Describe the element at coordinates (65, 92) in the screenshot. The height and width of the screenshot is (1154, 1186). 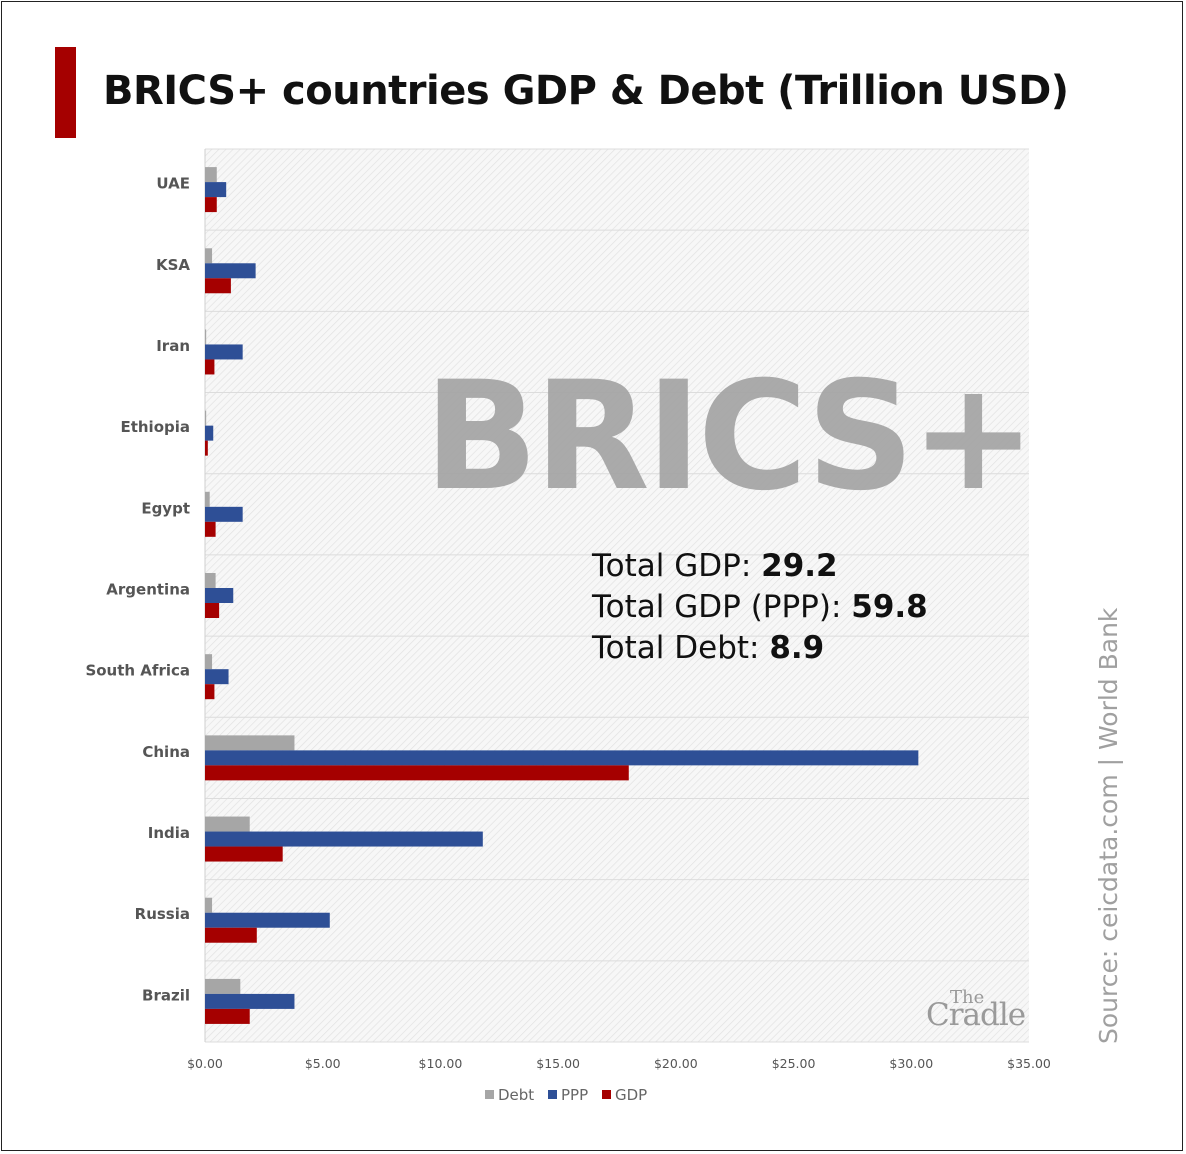
I see `title-accent-bar` at that location.